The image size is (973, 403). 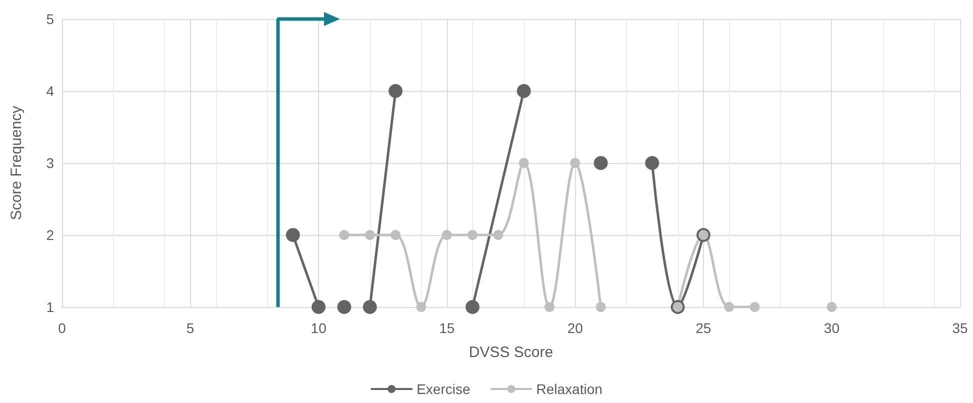 What do you see at coordinates (16, 162) in the screenshot?
I see `y-axis-title: Score Frequency` at bounding box center [16, 162].